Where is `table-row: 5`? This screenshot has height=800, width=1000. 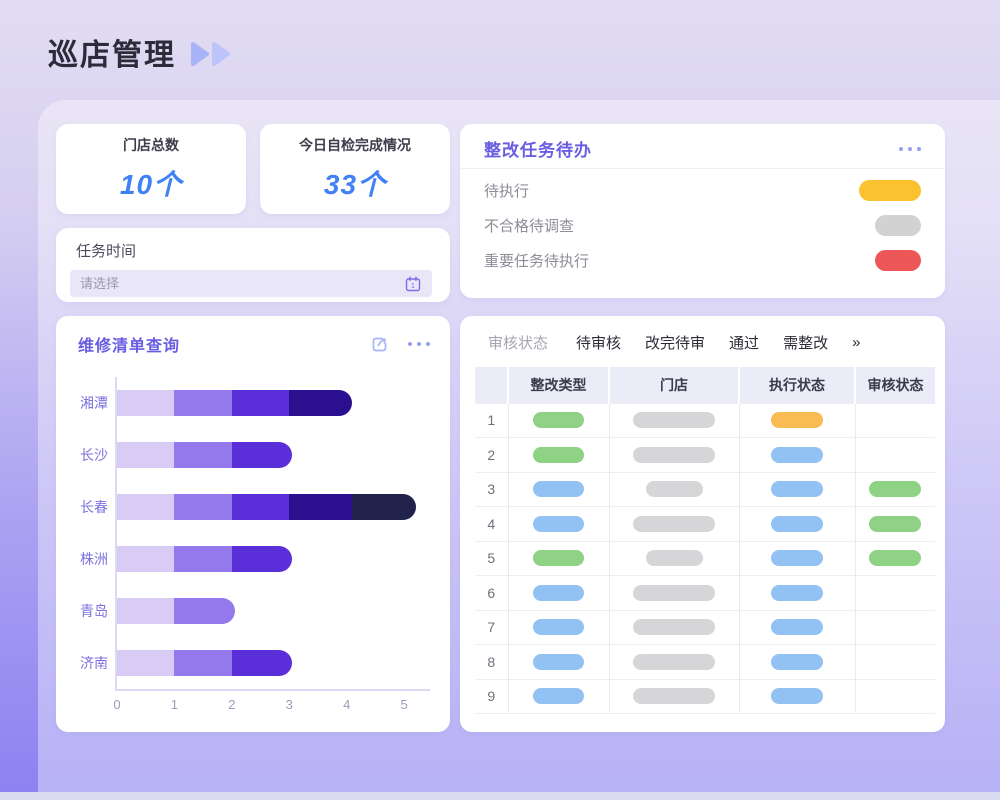 table-row: 5 is located at coordinates (705, 558).